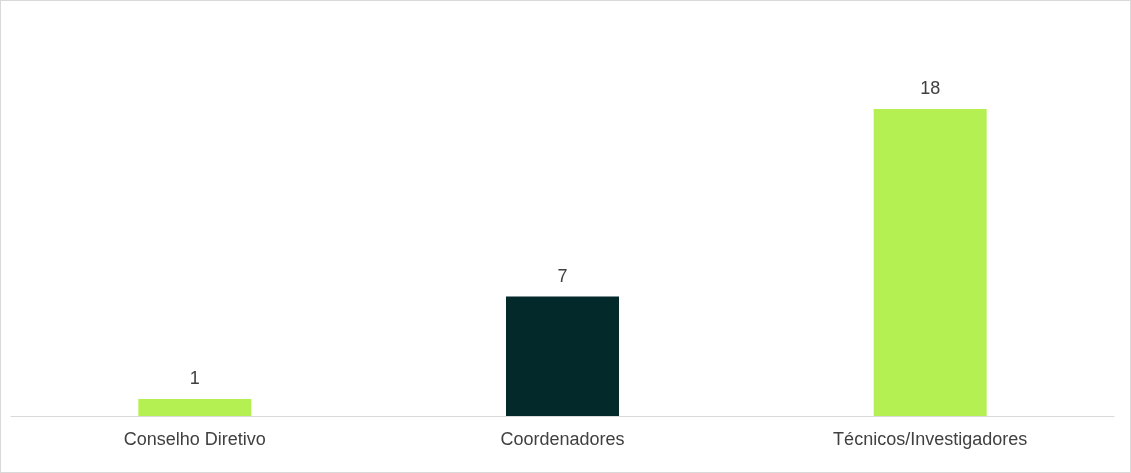  What do you see at coordinates (562, 275) in the screenshot?
I see `data-label: 7` at bounding box center [562, 275].